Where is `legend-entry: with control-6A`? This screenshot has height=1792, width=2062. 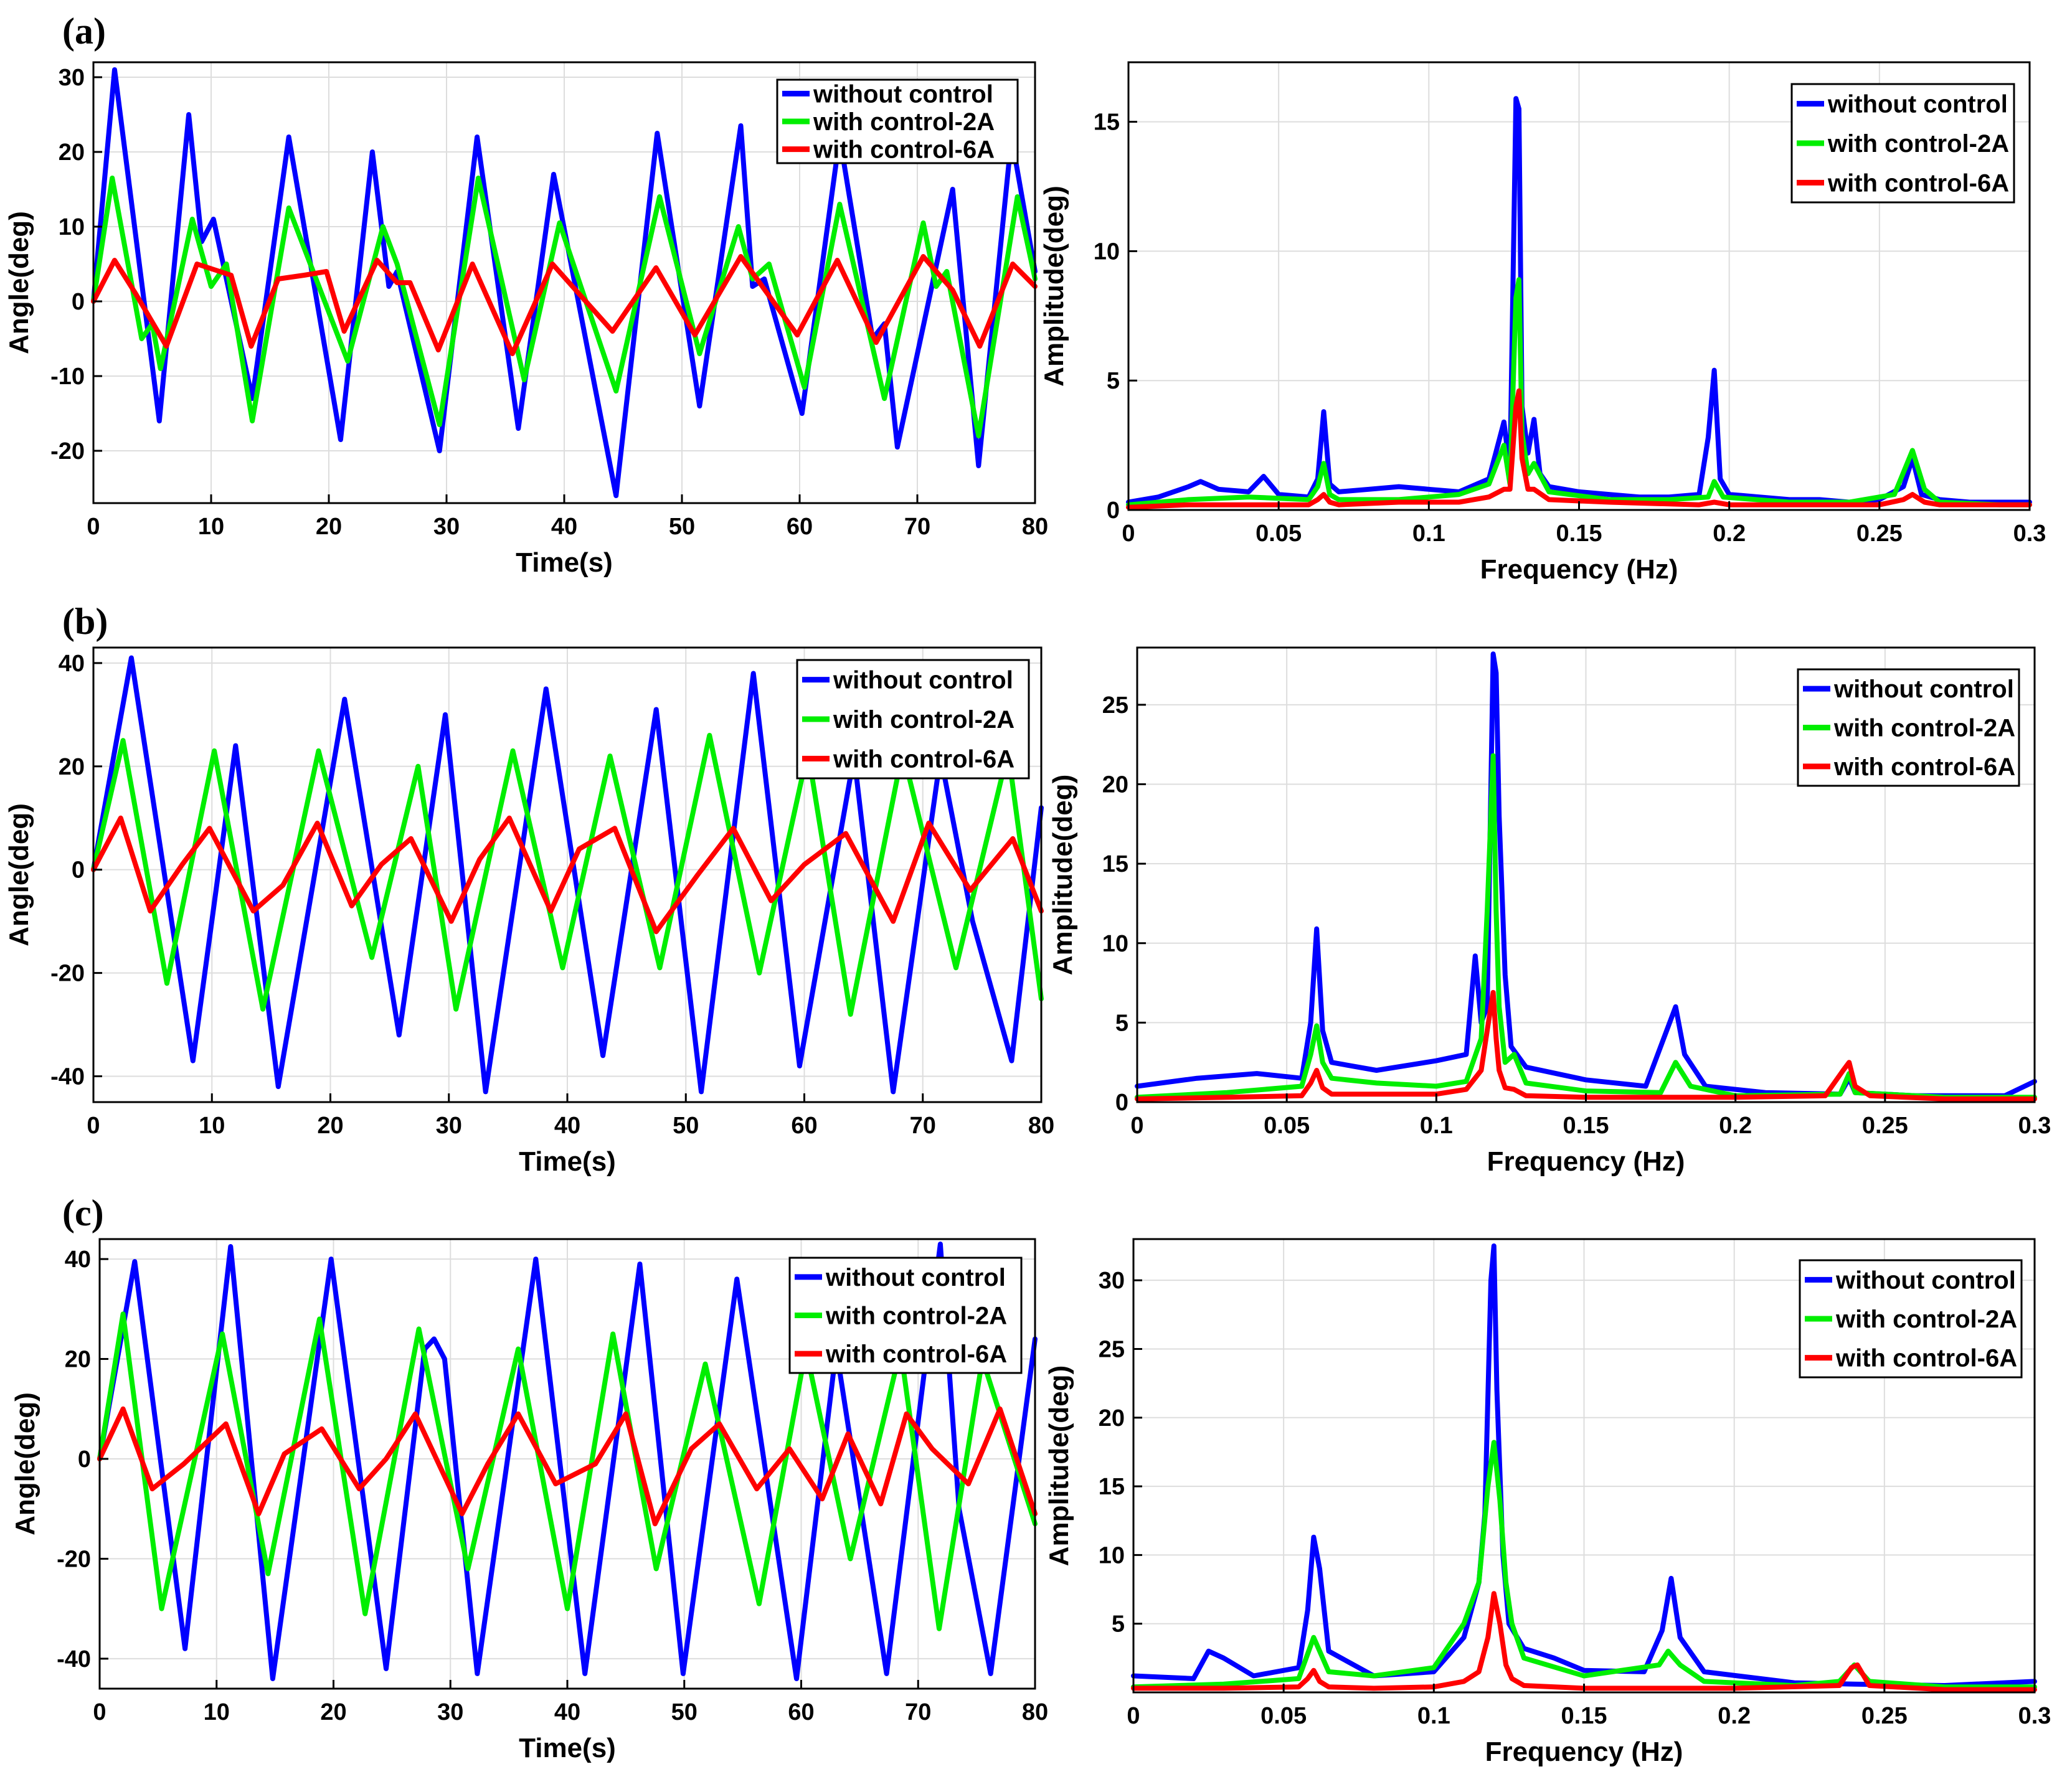 legend-entry: with control-6A is located at coordinates (1924, 767).